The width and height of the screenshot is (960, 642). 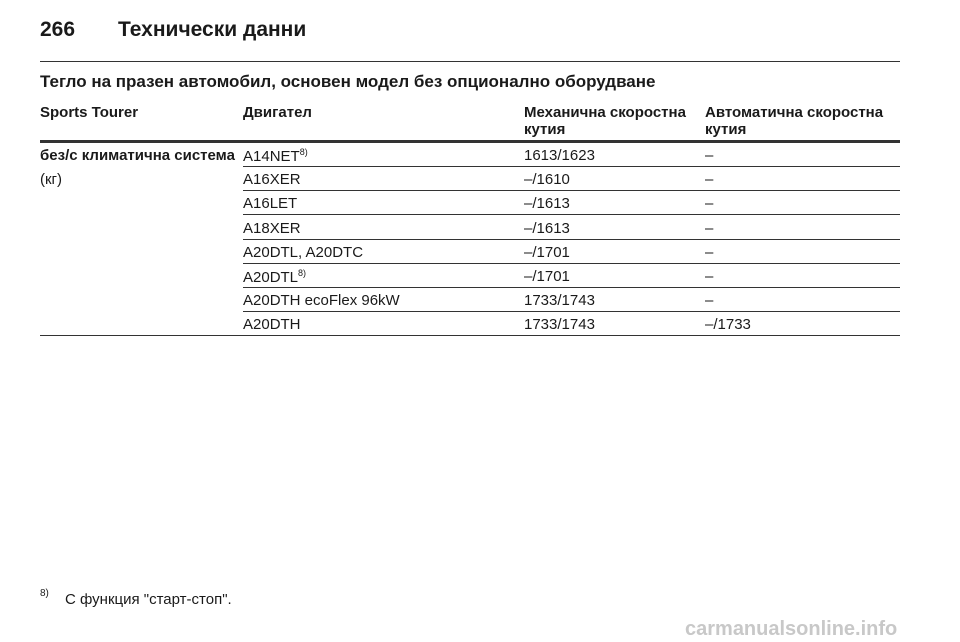 What do you see at coordinates (51, 179) in the screenshot?
I see `unit: (кг)` at bounding box center [51, 179].